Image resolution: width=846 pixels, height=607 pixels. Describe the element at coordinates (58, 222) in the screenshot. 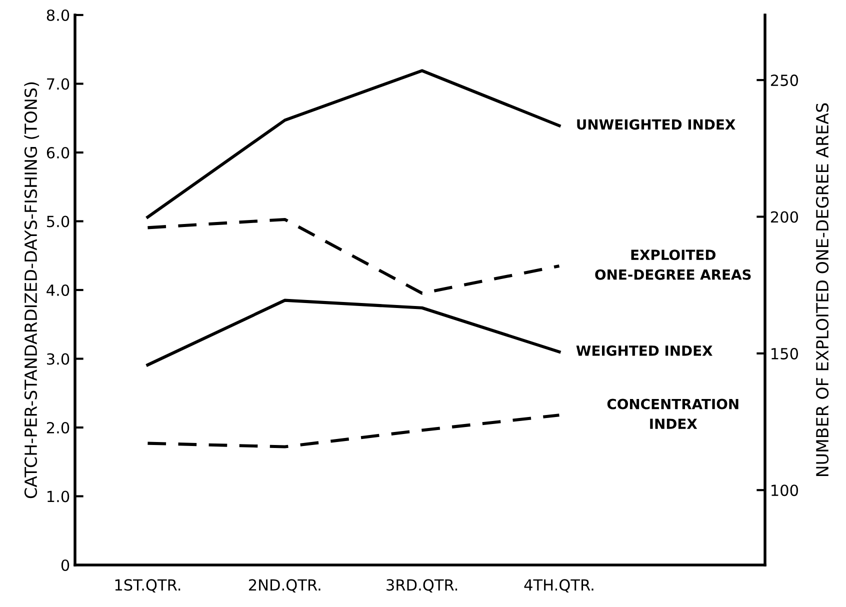

I see `y-tick-label: 5.0` at that location.